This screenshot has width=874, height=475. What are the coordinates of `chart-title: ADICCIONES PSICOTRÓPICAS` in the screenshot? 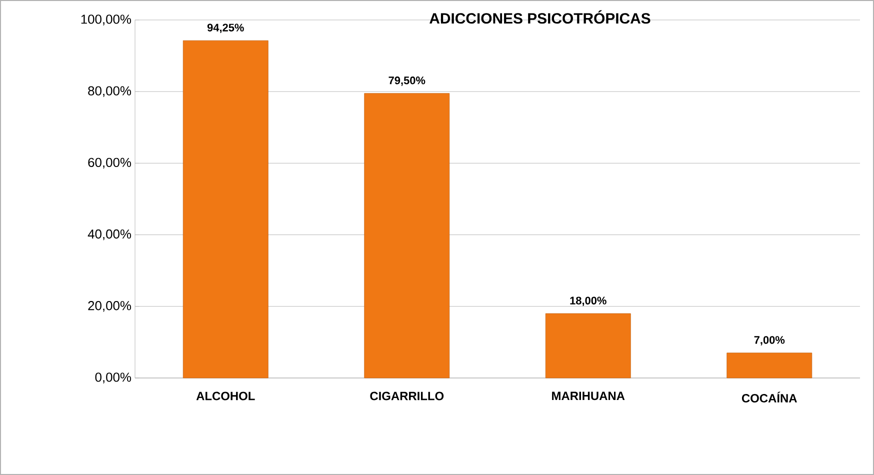 It's located at (540, 17).